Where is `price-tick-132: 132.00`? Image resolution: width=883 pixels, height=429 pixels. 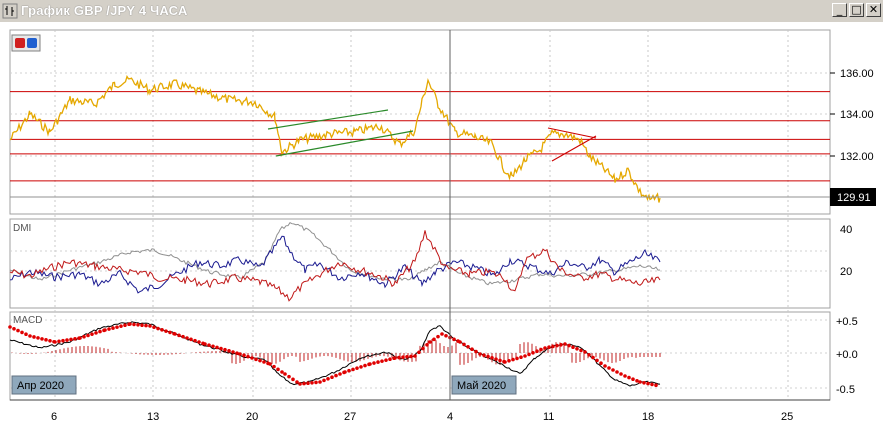
price-tick-132: 132.00 is located at coordinates (857, 157).